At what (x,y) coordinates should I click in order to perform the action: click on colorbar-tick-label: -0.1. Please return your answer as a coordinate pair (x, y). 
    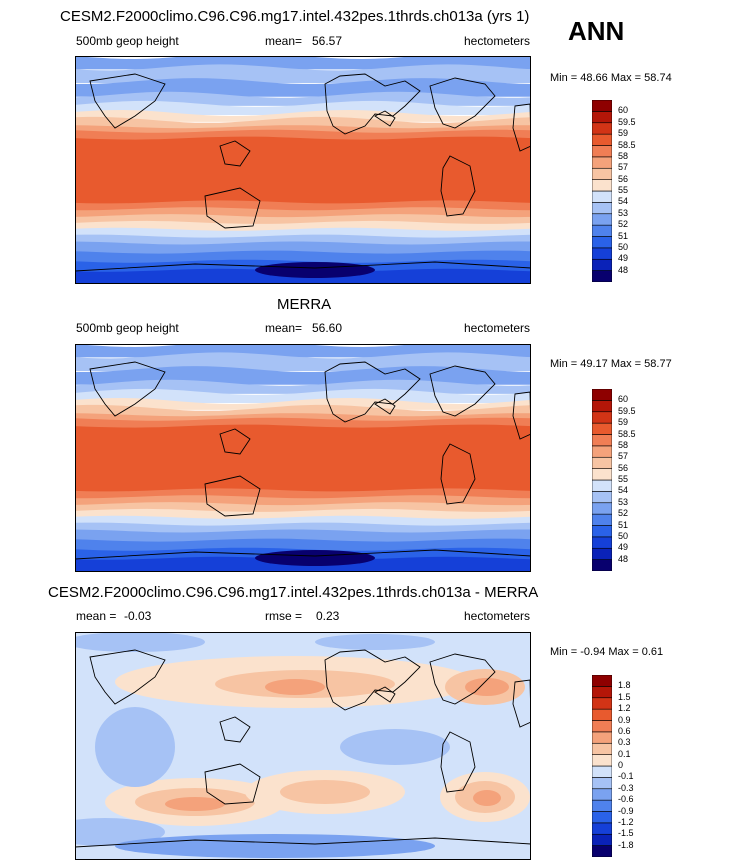
    Looking at the image, I should click on (626, 776).